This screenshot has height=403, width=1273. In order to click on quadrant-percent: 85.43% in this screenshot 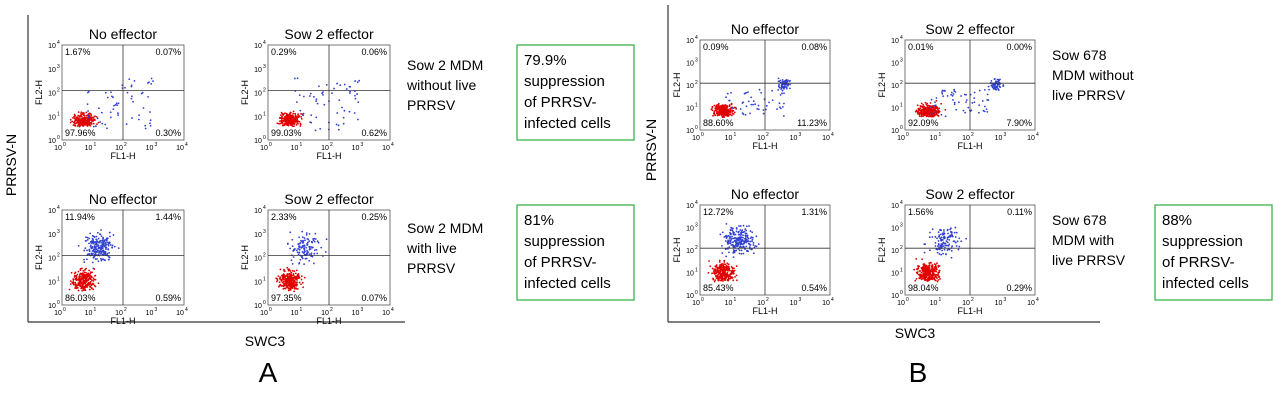, I will do `click(718, 288)`.